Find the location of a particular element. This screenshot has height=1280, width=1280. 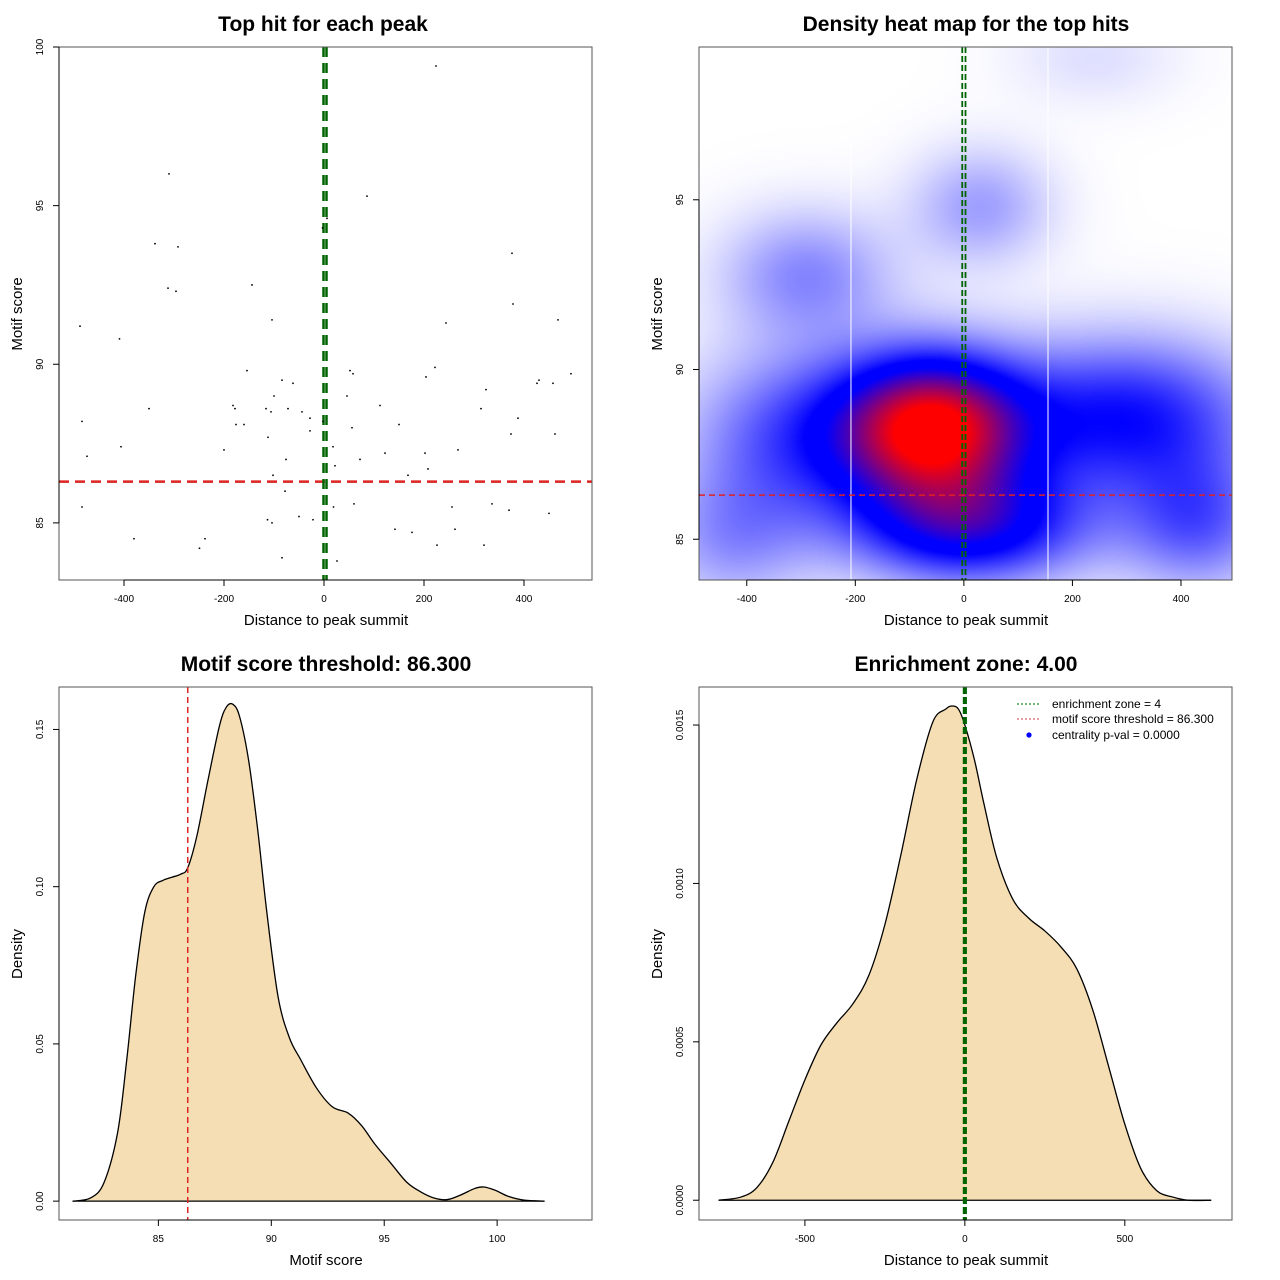

density-curve is located at coordinates (308, 952).